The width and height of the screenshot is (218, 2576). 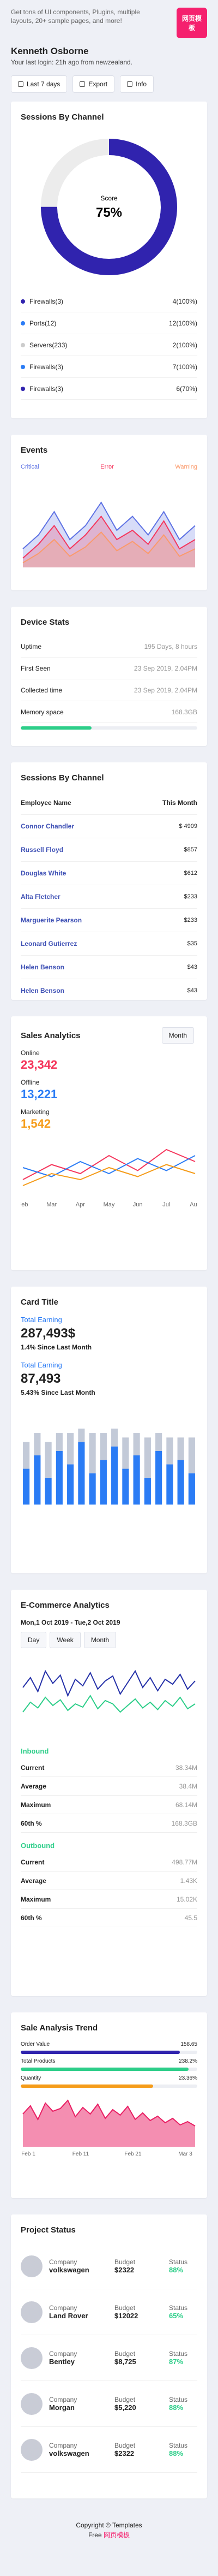 I want to click on budget-value: $5,220, so click(x=125, y=2407).